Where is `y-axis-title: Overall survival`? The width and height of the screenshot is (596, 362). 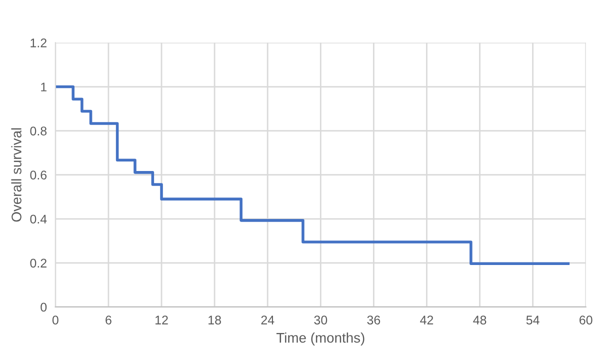
y-axis-title: Overall survival is located at coordinates (16, 175).